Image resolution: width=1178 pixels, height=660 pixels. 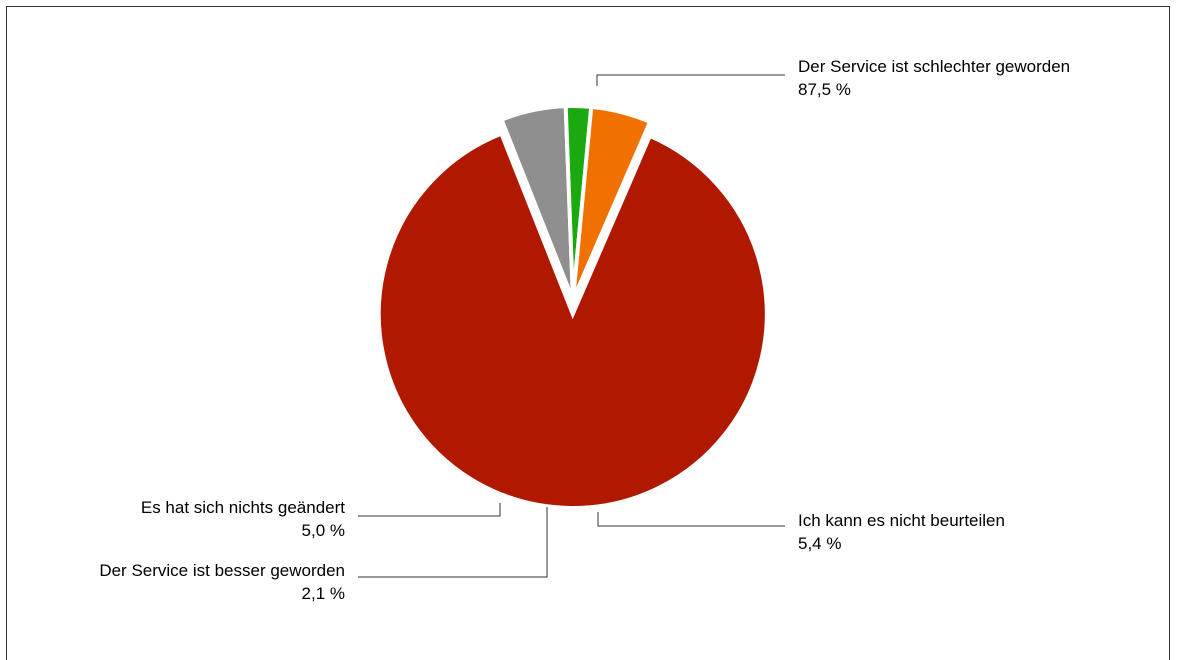 I want to click on slice-value-label-2: 5,4 %, so click(x=819, y=543).